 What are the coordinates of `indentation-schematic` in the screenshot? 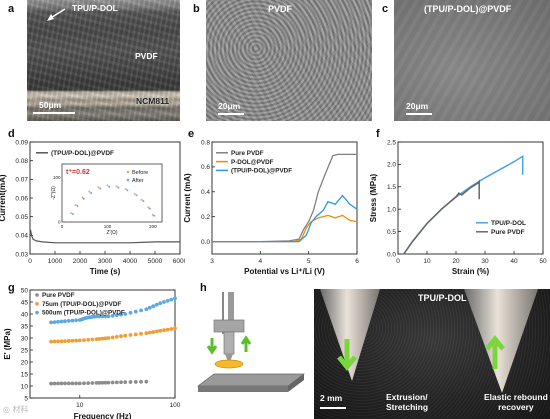 It's located at (251, 342).